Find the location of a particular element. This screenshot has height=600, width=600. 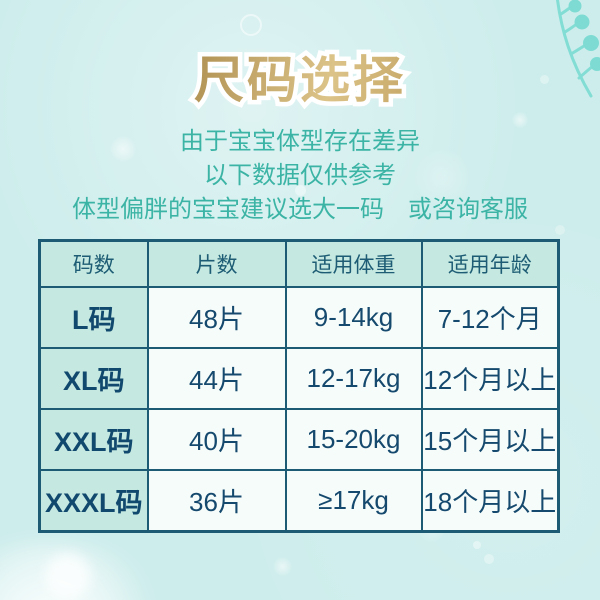

page-title-outline: 尺码选择 is located at coordinates (300, 80).